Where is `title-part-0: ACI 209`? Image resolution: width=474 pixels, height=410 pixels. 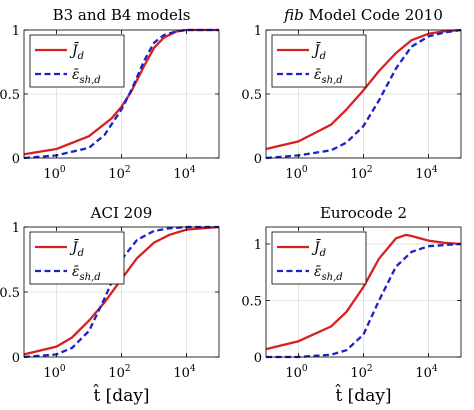 title-part-0: ACI 209 is located at coordinates (121, 213).